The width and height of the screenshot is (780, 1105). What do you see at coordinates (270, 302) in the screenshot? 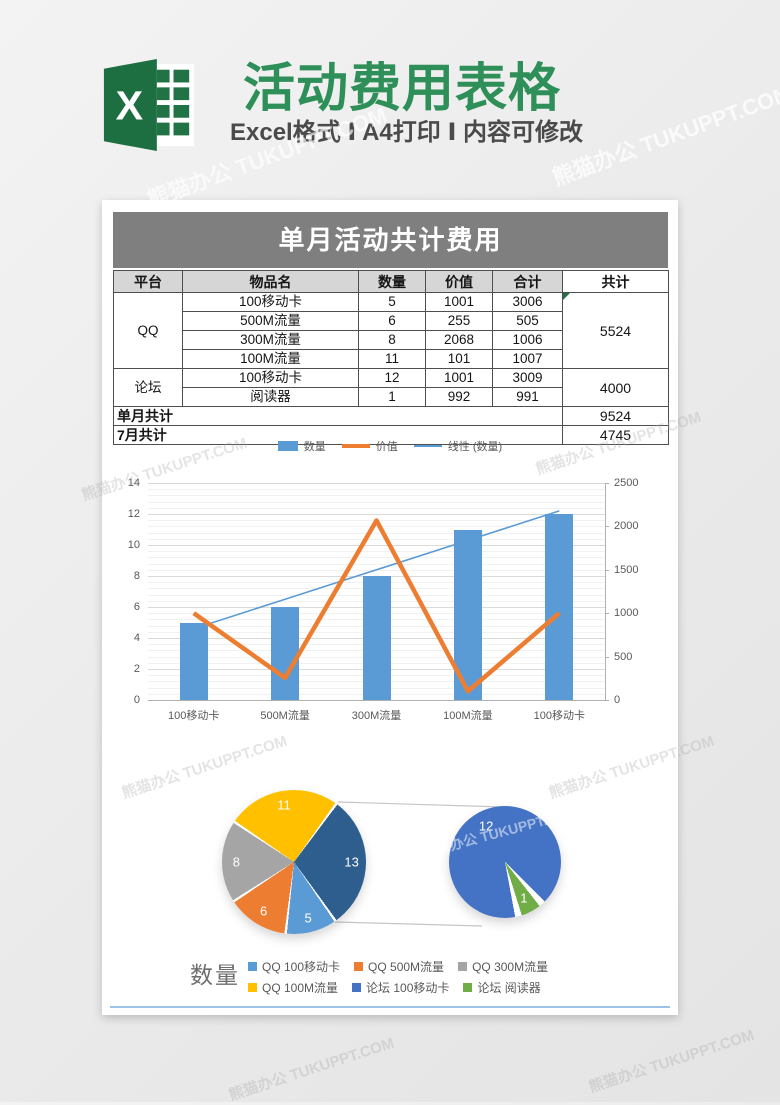
I see `item-cell: 100移动卡` at bounding box center [270, 302].